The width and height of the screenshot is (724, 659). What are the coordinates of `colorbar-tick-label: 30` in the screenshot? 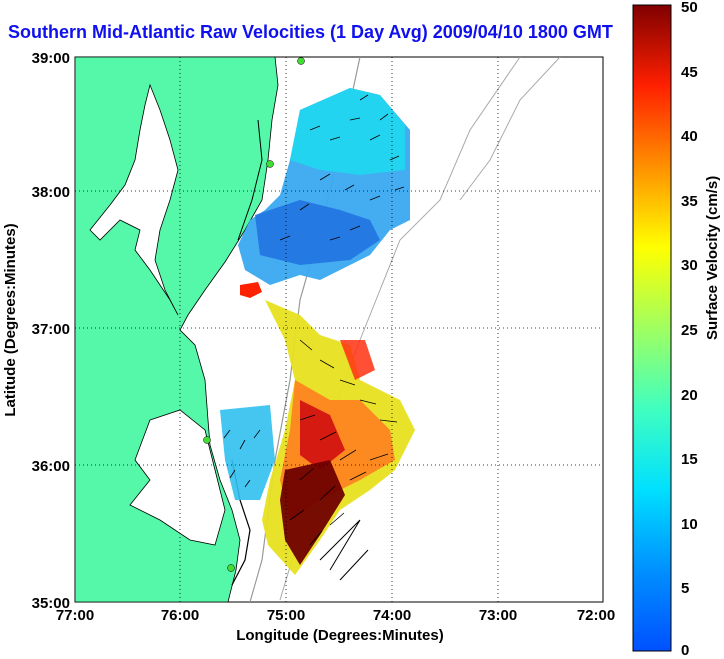 It's located at (689, 265).